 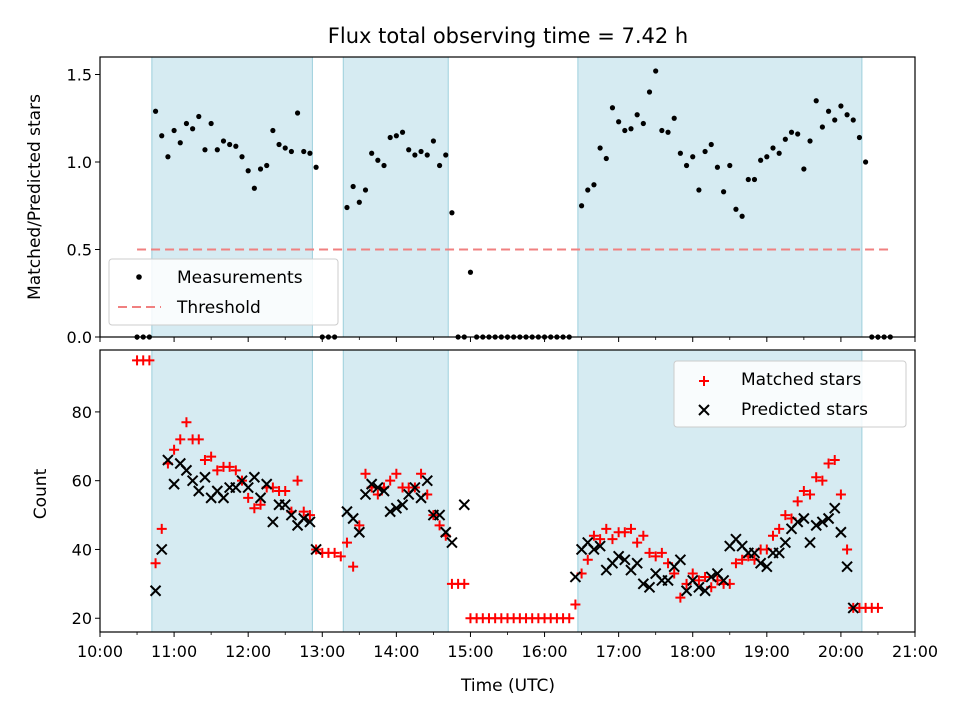 I want to click on observing-window, so click(x=395, y=197).